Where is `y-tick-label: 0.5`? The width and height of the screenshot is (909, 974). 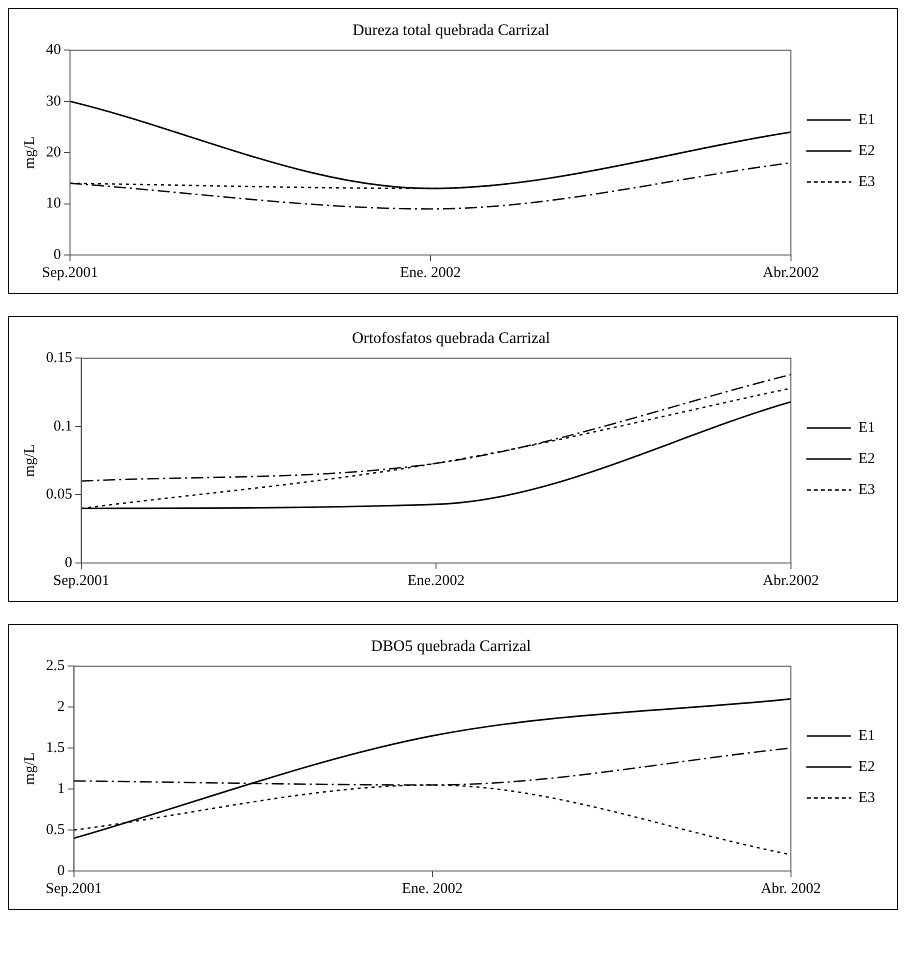 y-tick-label: 0.5 is located at coordinates (55, 830).